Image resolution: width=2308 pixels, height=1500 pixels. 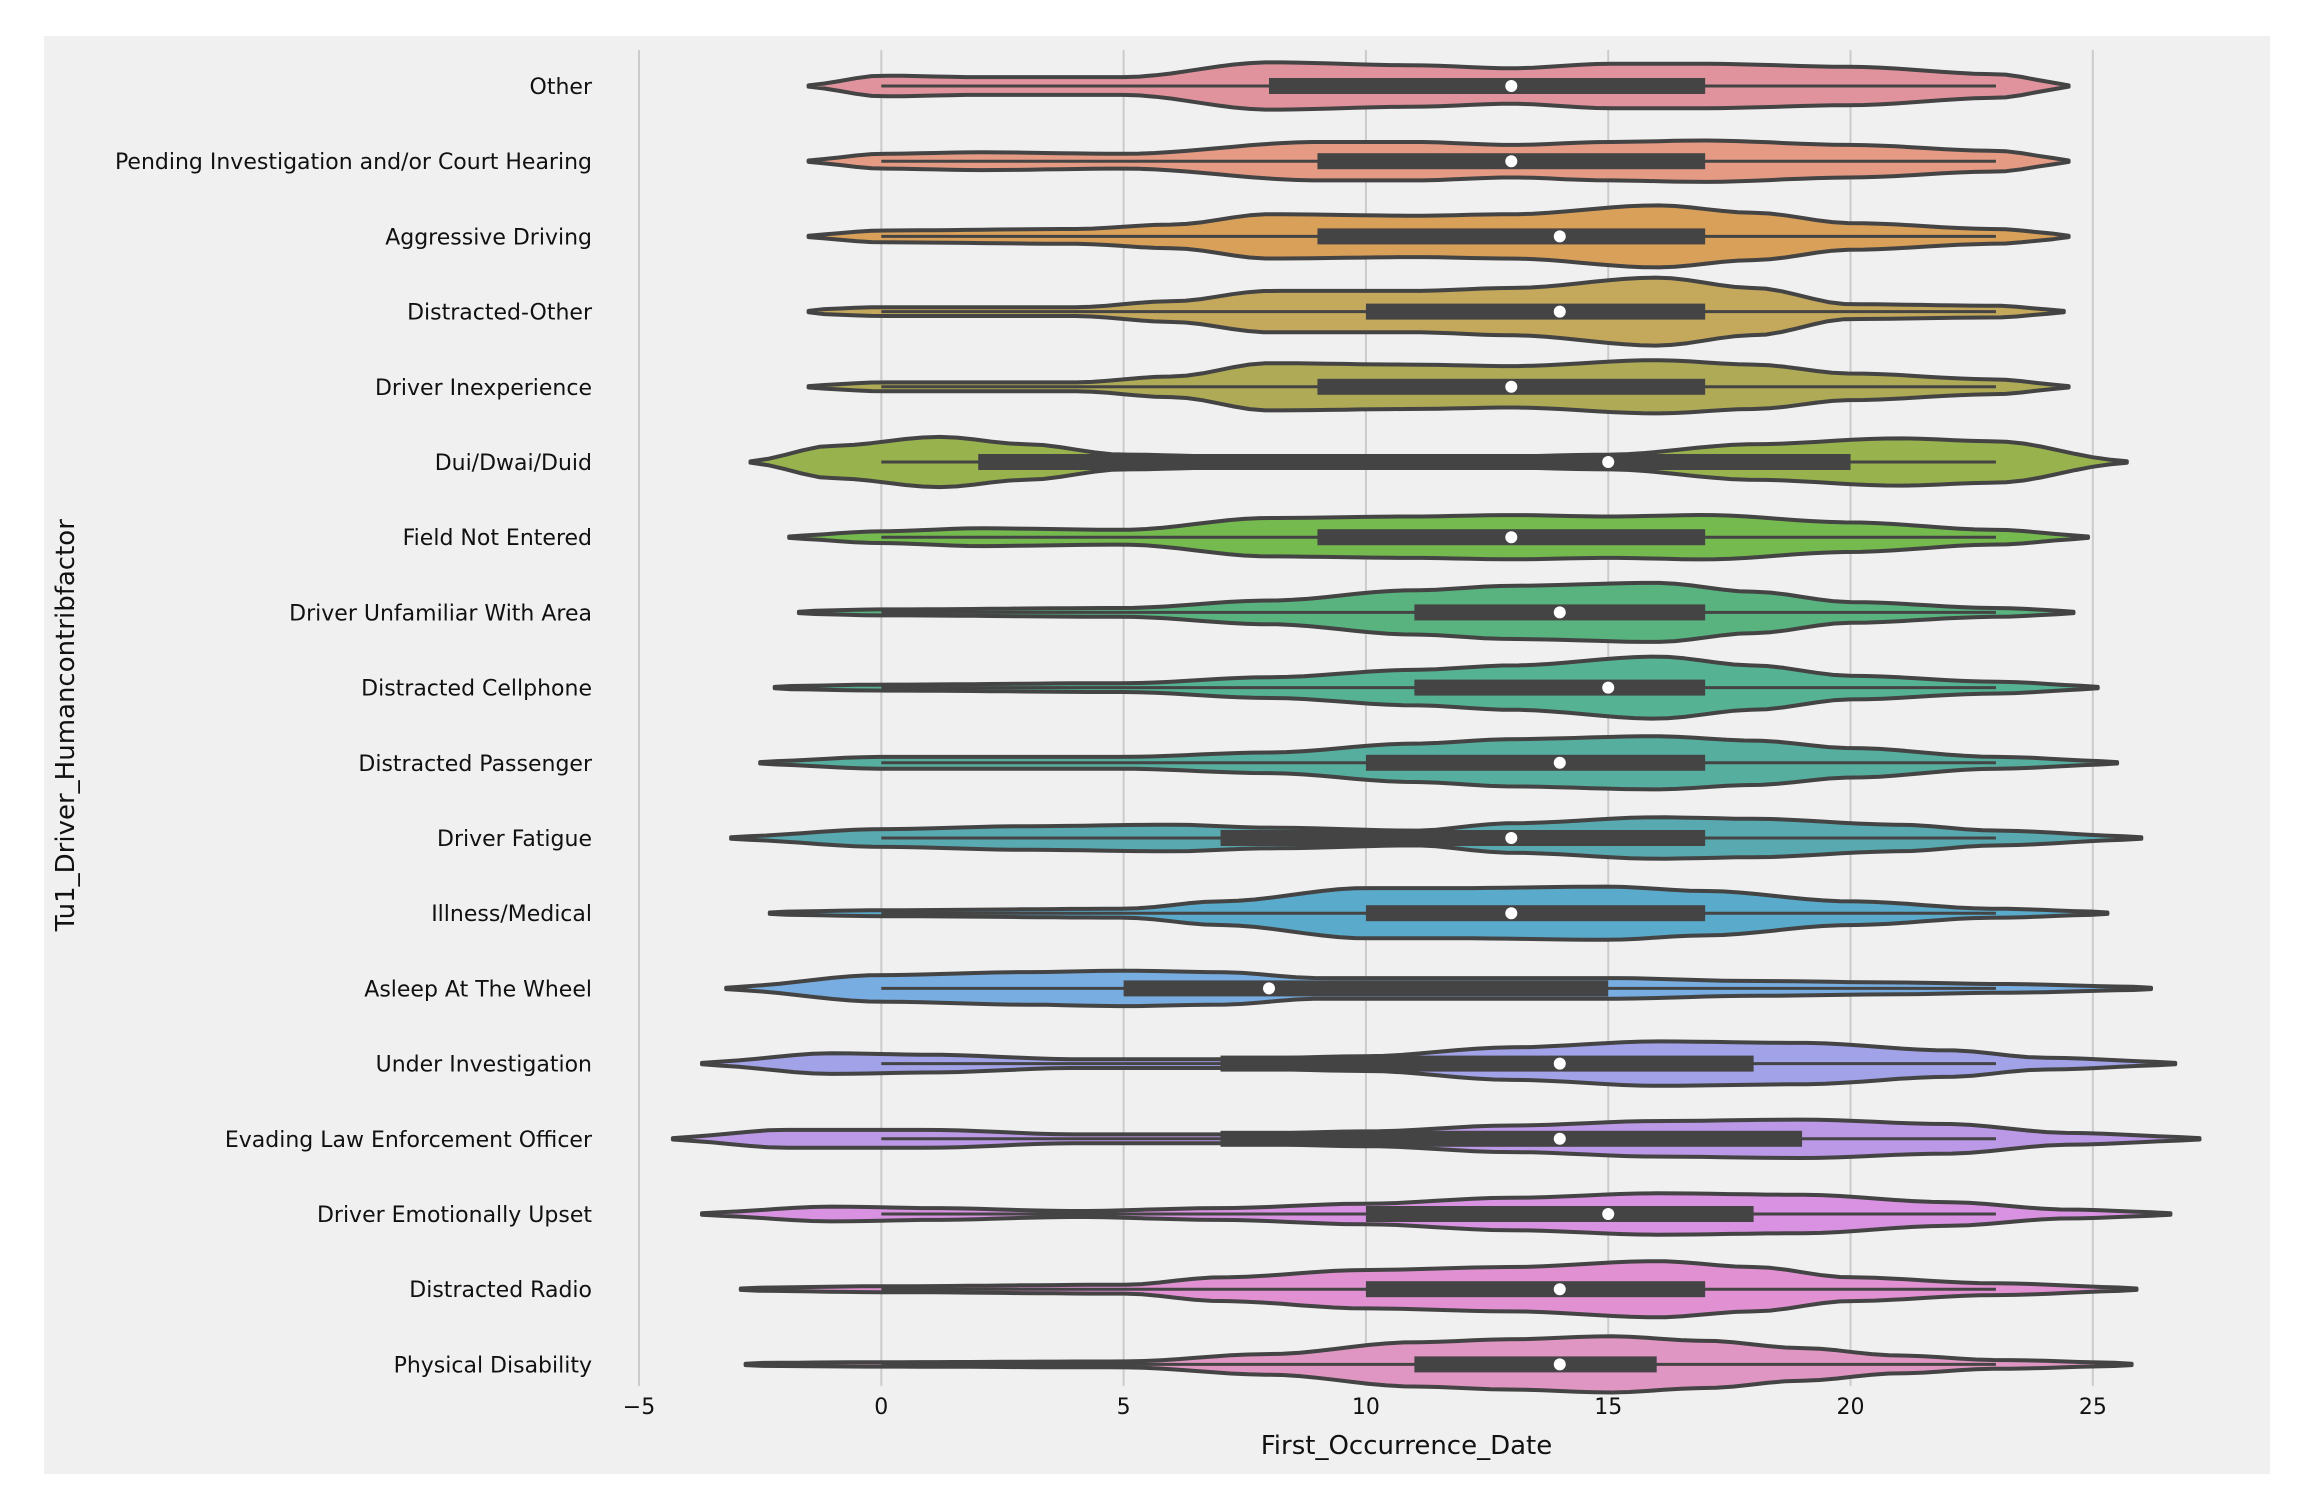 I want to click on category-label: Distracted Cellphone, so click(x=476, y=689).